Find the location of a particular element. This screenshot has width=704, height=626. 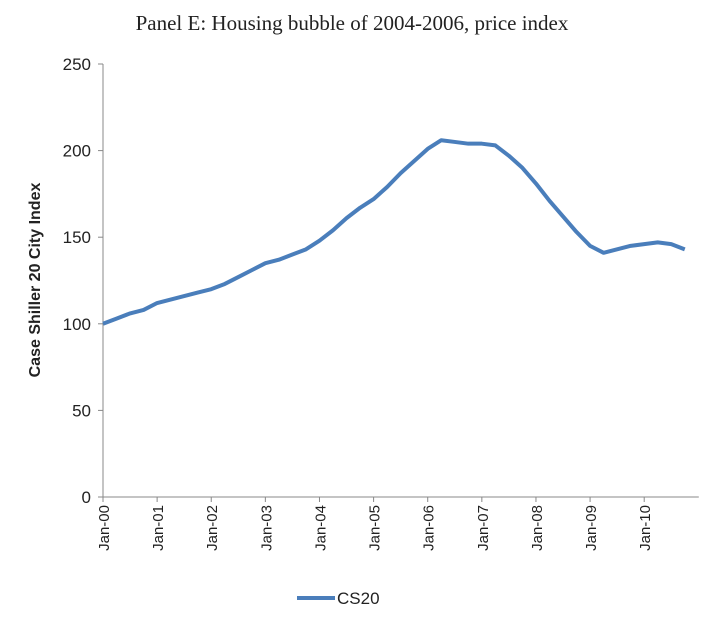

x-tick-label: Jan-10 is located at coordinates (645, 528).